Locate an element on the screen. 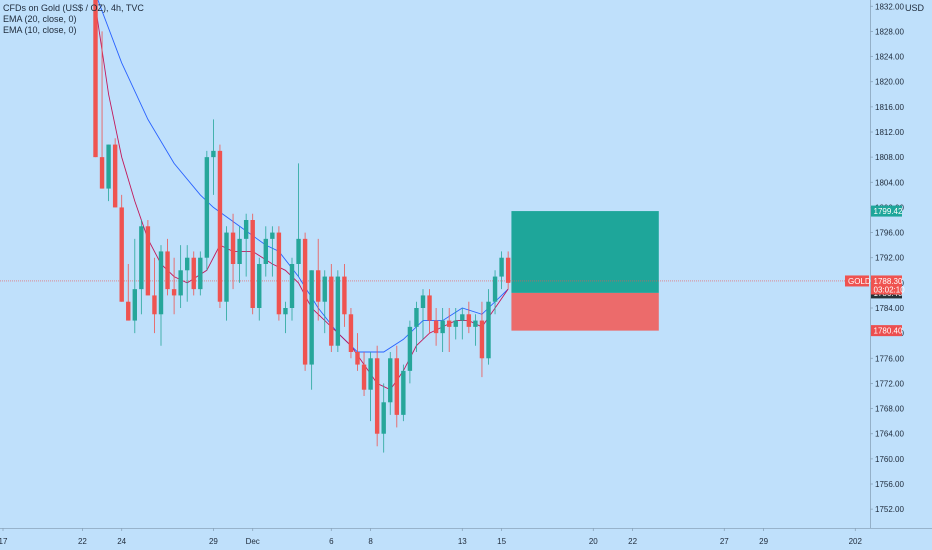  currency-label: USD is located at coordinates (915, 8).